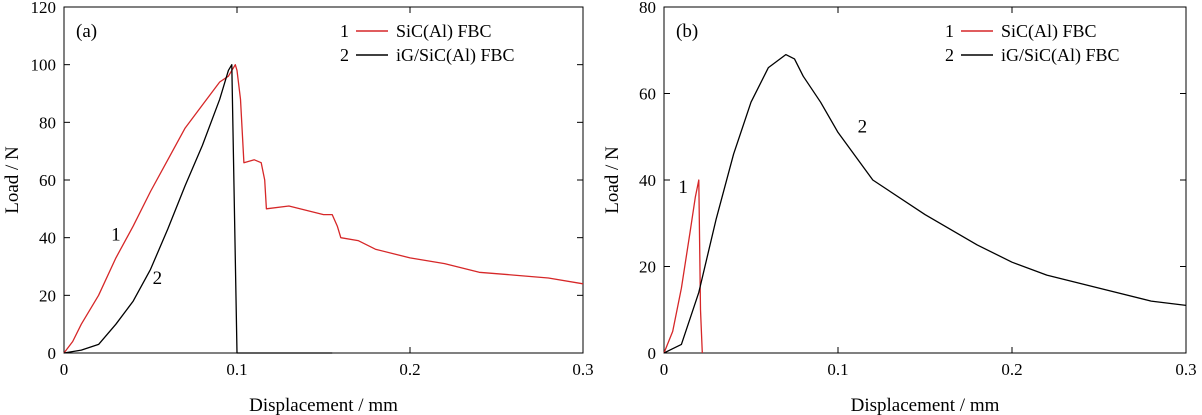  I want to click on y-tick-label: 100, so click(44, 65).